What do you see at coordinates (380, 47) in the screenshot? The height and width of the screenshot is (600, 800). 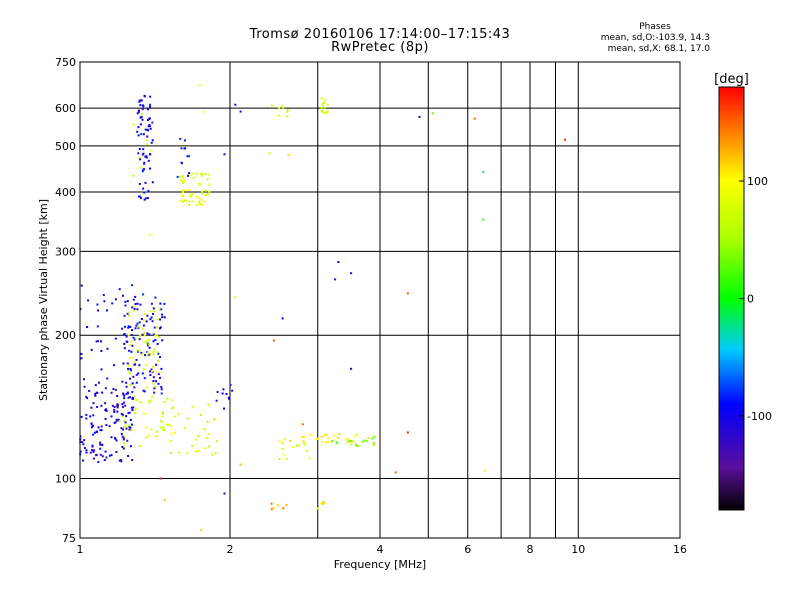 I see `chart-subtitle: RwPretec (8p)` at bounding box center [380, 47].